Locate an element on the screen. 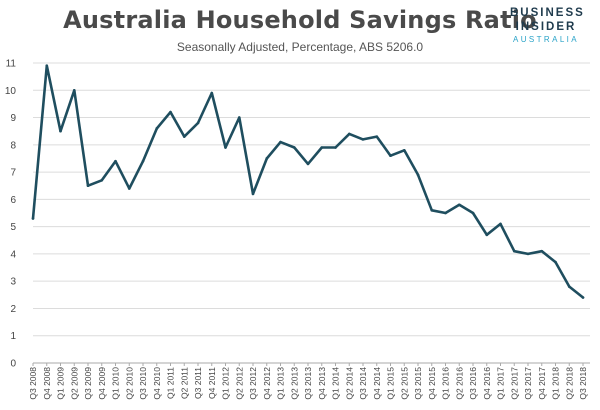 The height and width of the screenshot is (410, 600). y-tick-label: 11 is located at coordinates (11, 64).